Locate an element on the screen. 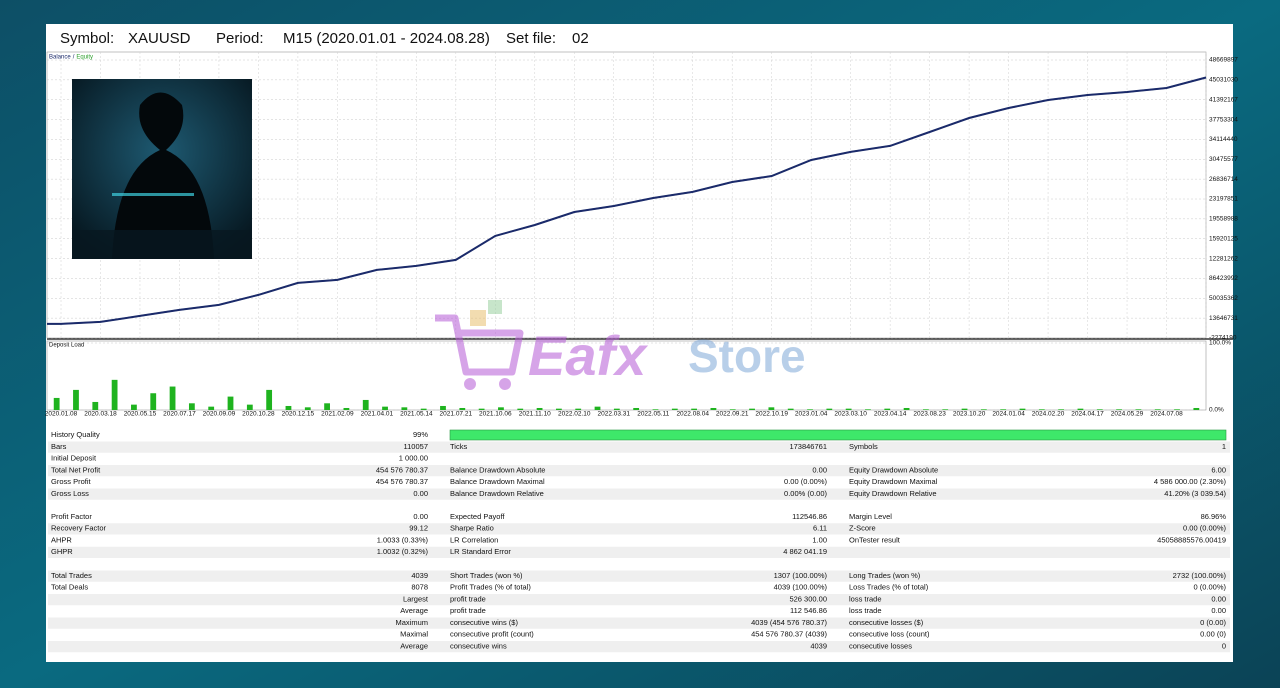 This screenshot has height=693, width=1280. y-tick-label: 48669897 is located at coordinates (1223, 60).